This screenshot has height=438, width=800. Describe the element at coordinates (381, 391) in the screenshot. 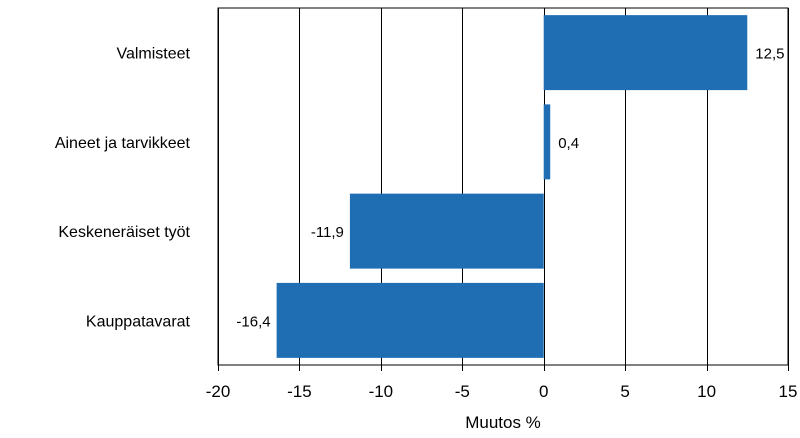

I see `x-tick-label: -10` at that location.